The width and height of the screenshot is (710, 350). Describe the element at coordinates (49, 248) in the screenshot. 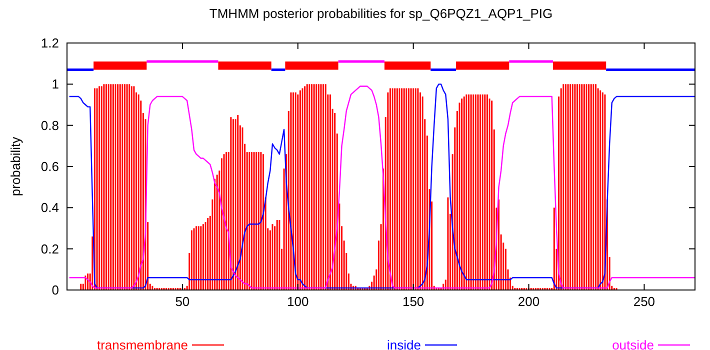

I see `y-tick-label: 0.2` at that location.